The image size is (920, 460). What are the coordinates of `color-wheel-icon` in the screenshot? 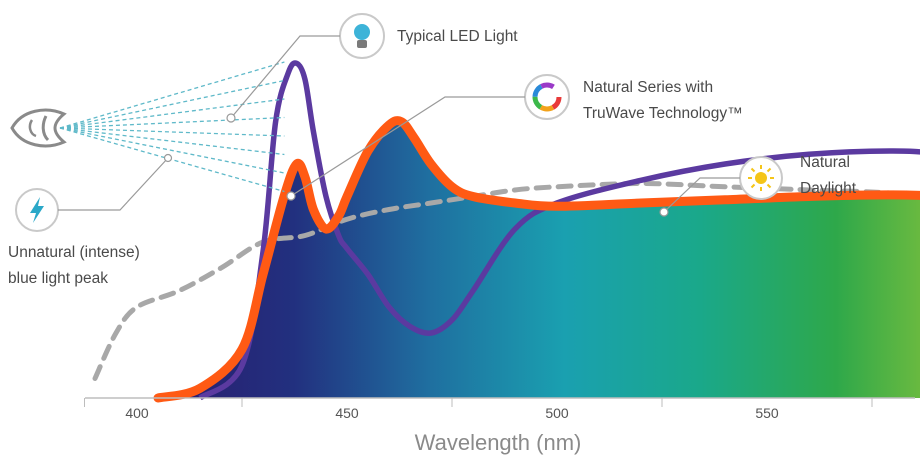 It's located at (547, 97).